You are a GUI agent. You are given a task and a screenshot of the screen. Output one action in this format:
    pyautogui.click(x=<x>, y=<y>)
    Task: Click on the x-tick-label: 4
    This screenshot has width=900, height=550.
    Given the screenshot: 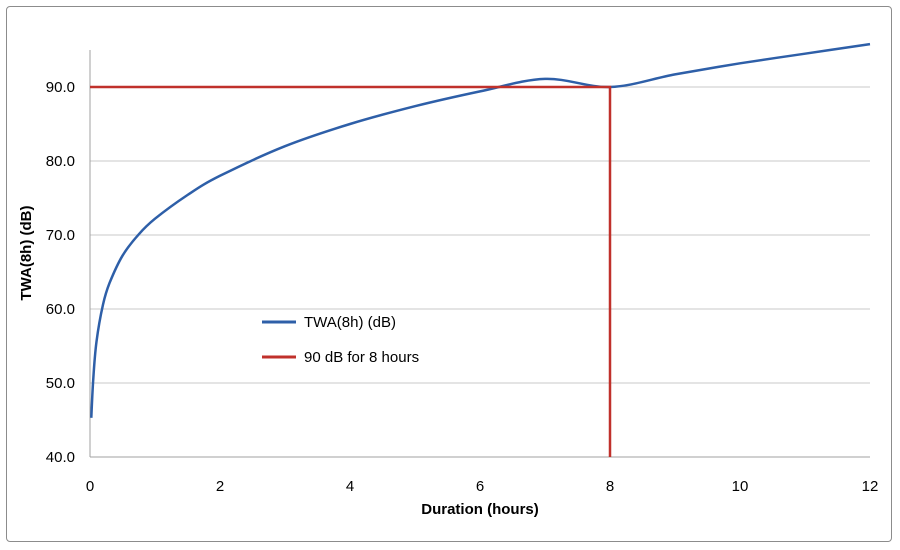 What is the action you would take?
    pyautogui.click(x=350, y=486)
    